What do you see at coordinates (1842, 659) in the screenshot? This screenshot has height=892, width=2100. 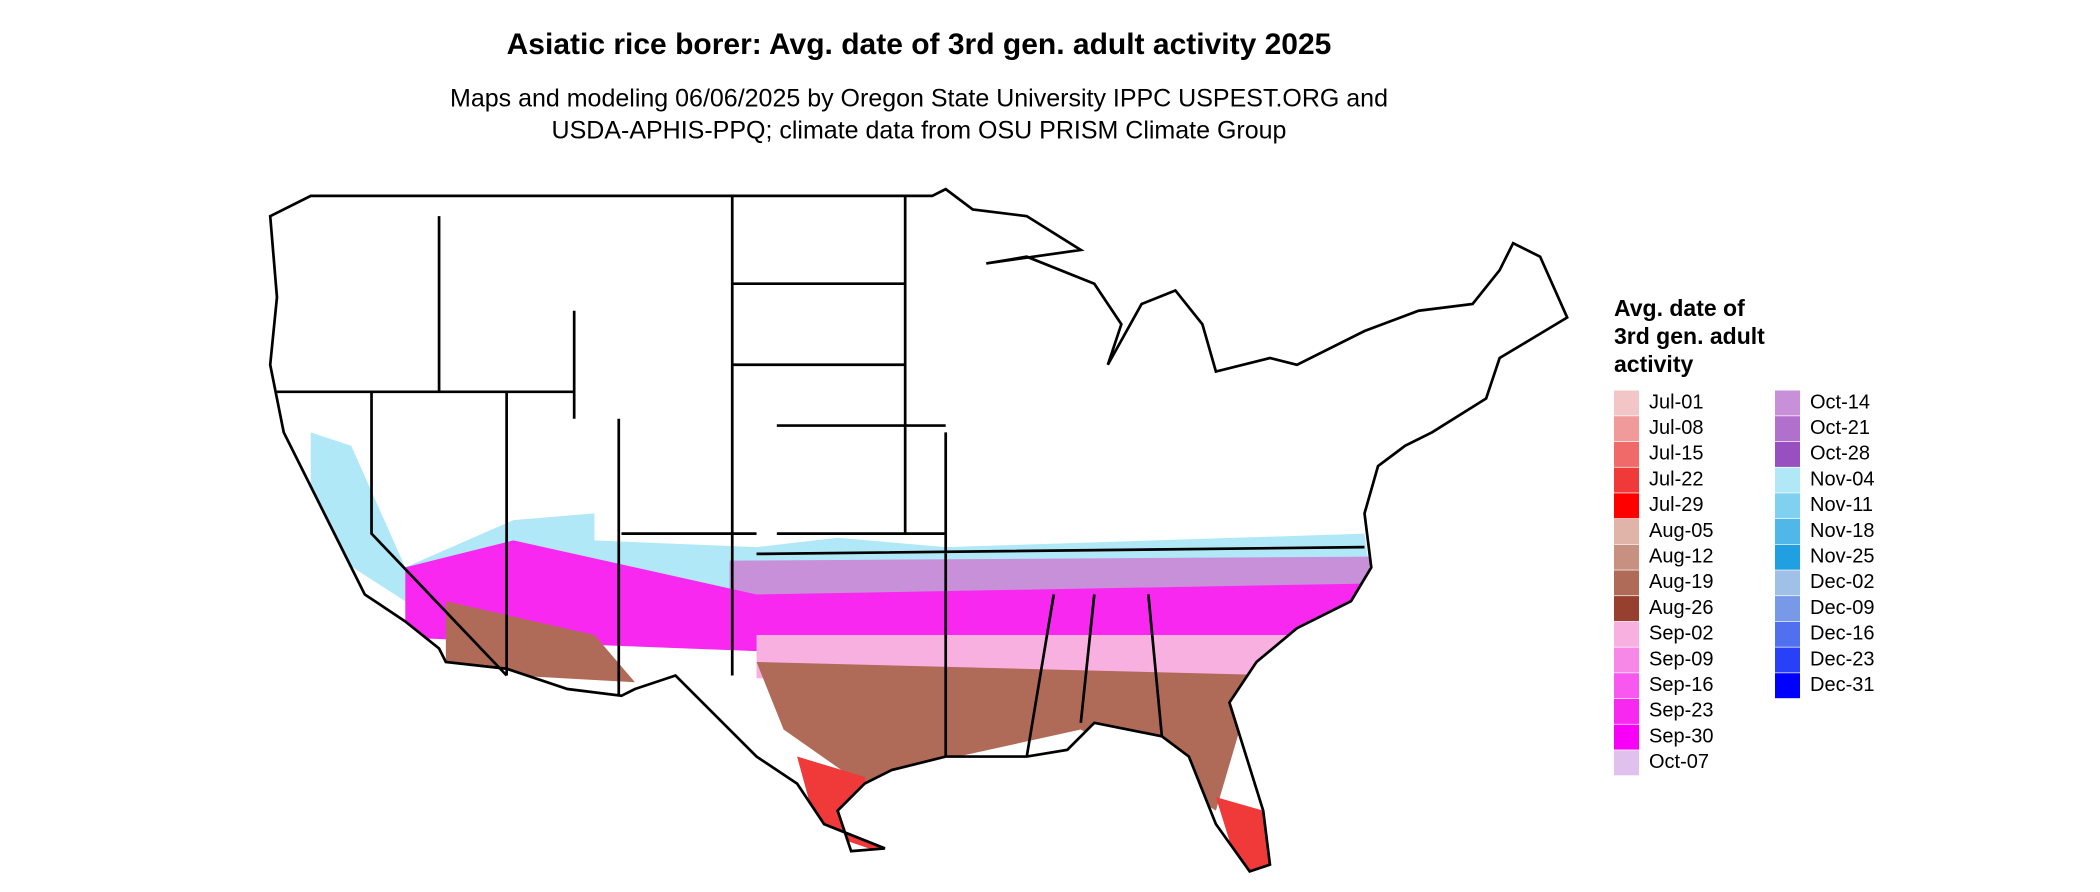 I see `legend-label: Dec-23` at bounding box center [1842, 659].